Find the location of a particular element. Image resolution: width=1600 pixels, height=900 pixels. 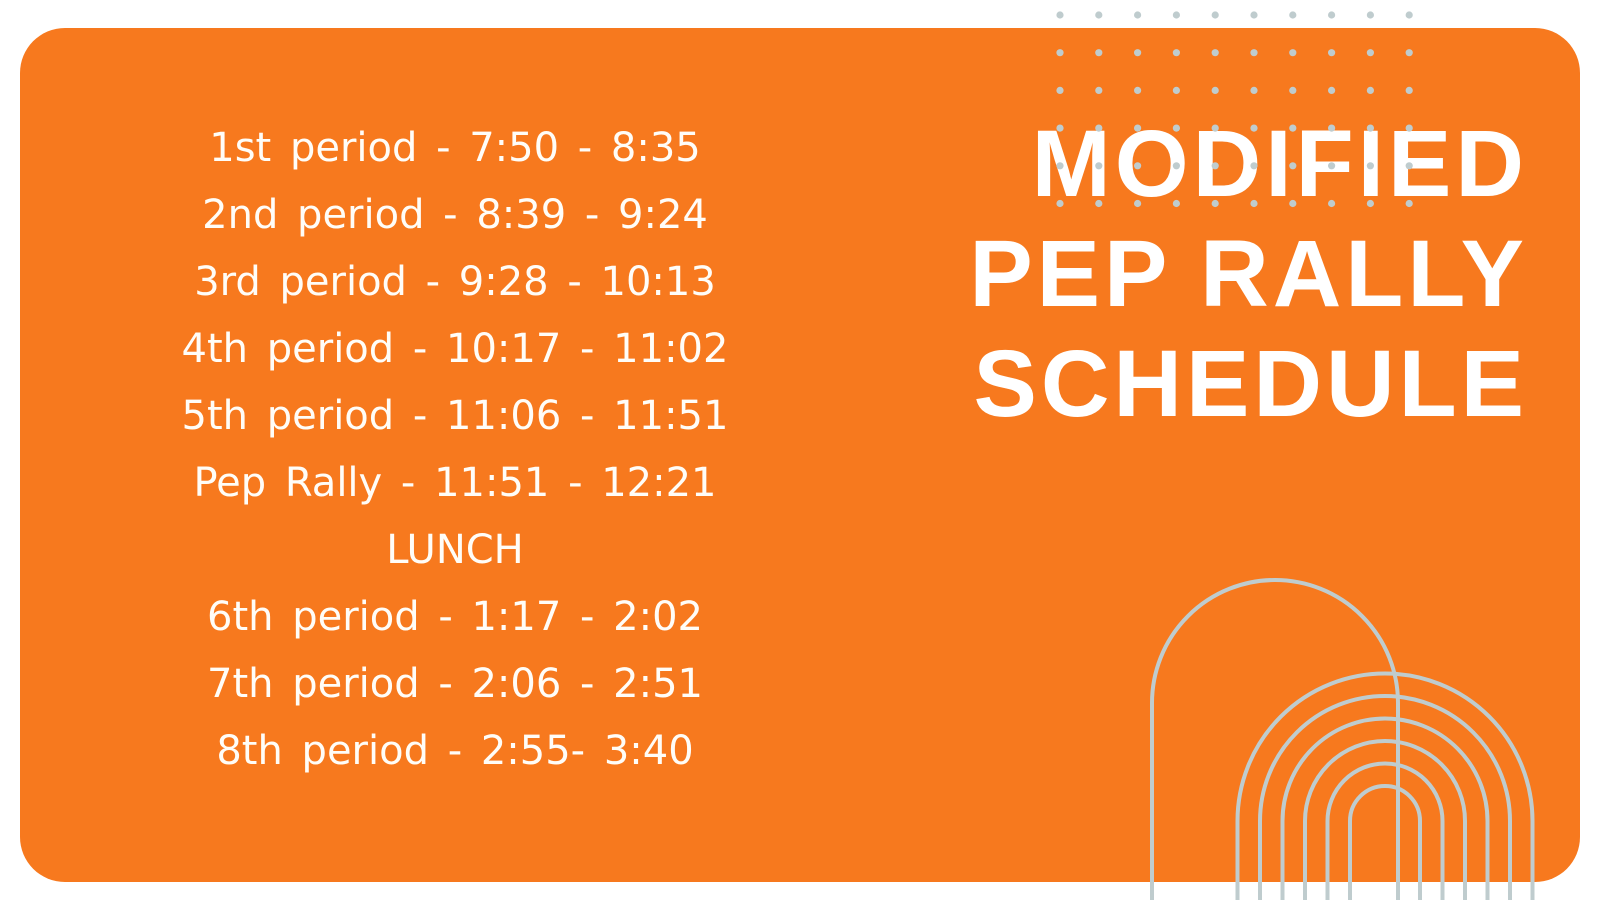

poster-title: MODIFIED PEP RALLY SCHEDULE is located at coordinates (1248, 274).